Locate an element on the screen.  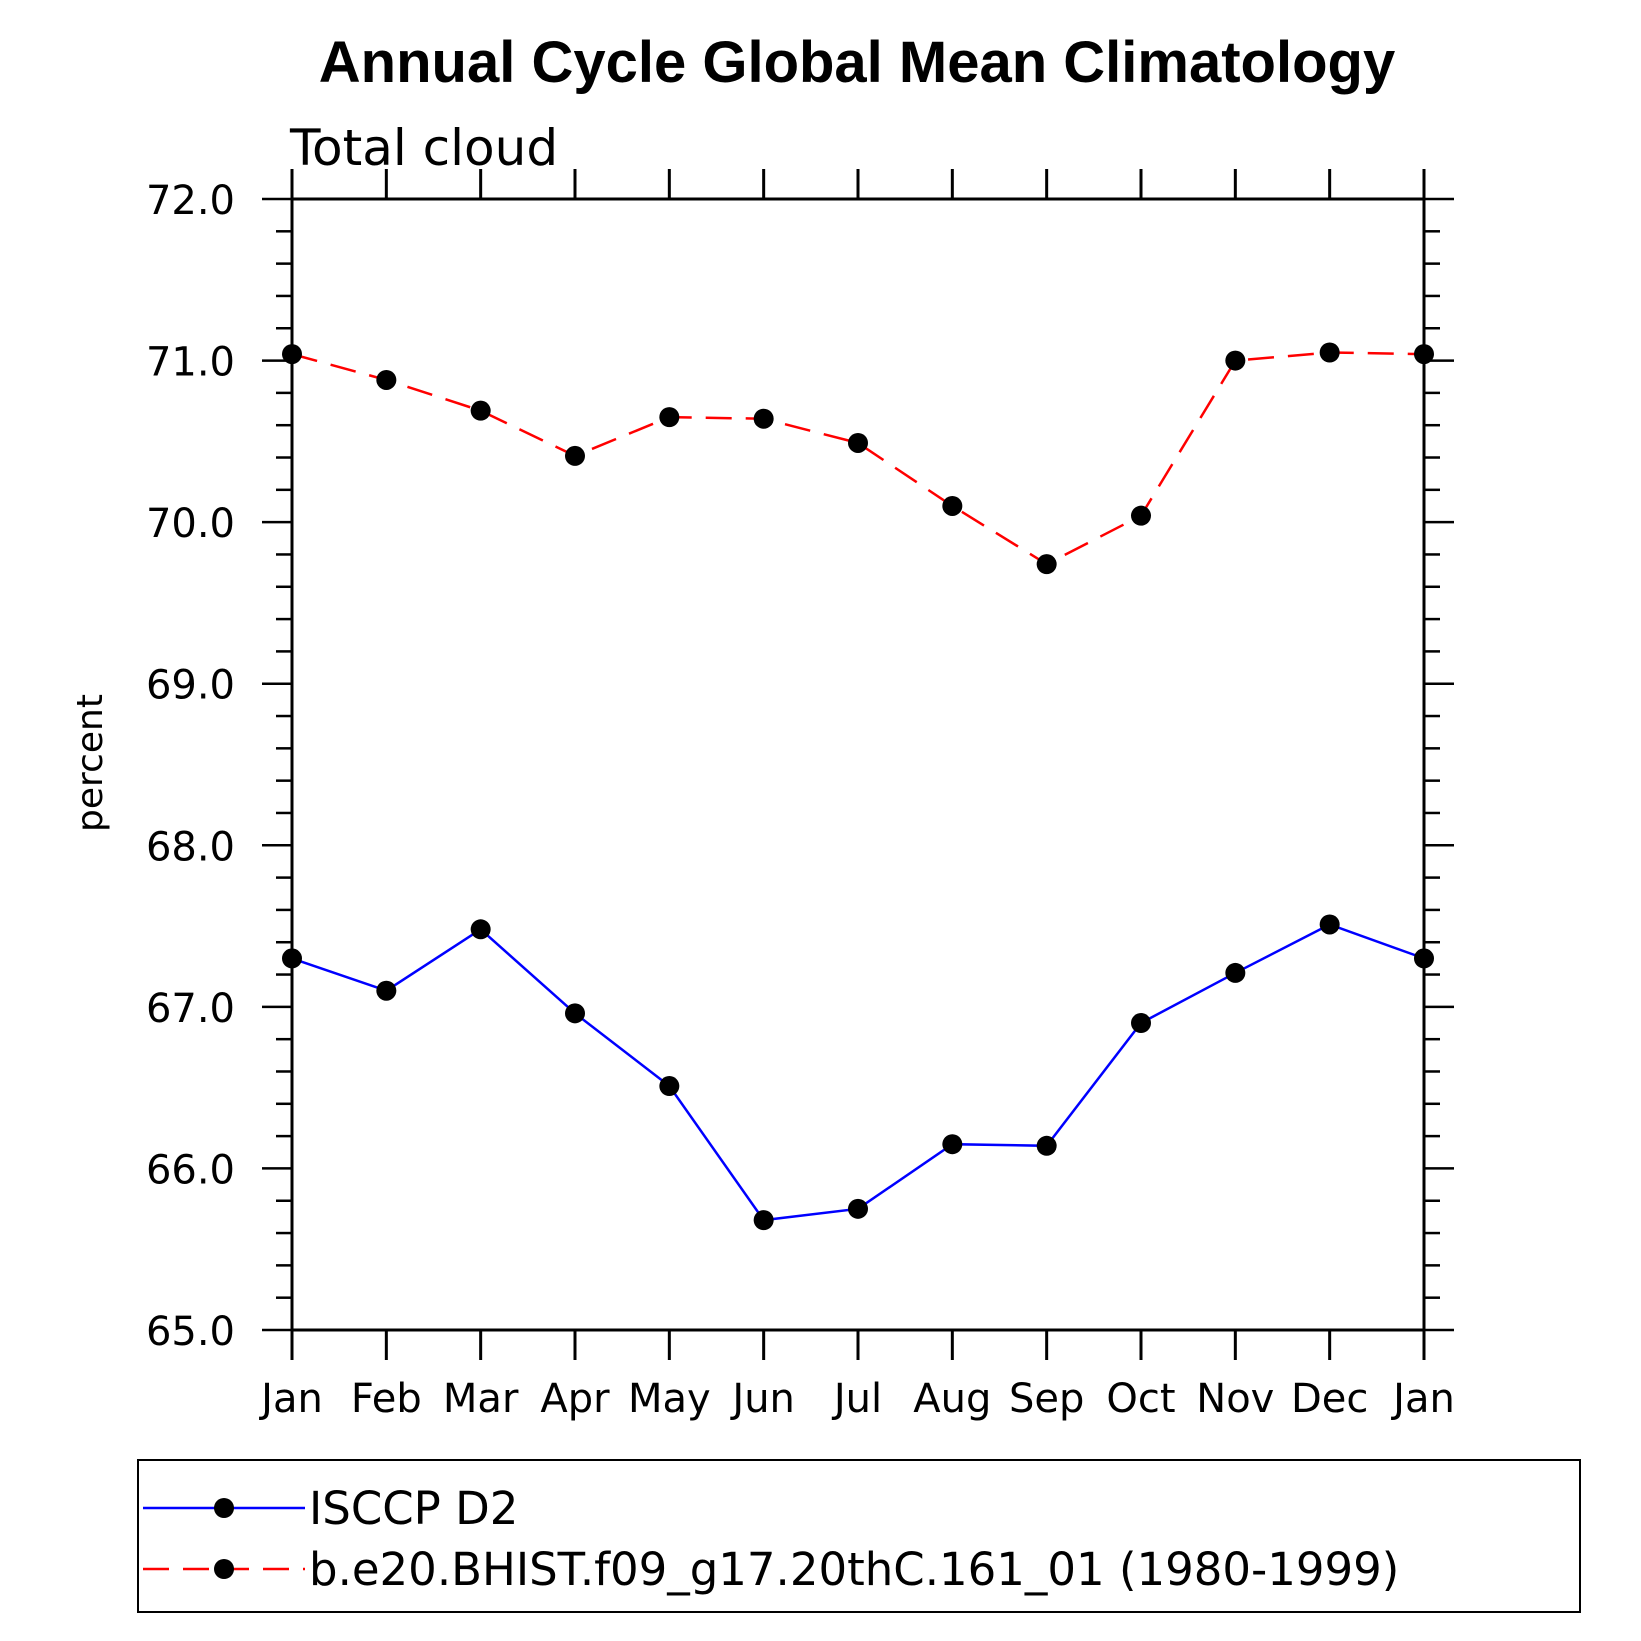
y-tick-label: 69.0 is located at coordinates (190, 686).